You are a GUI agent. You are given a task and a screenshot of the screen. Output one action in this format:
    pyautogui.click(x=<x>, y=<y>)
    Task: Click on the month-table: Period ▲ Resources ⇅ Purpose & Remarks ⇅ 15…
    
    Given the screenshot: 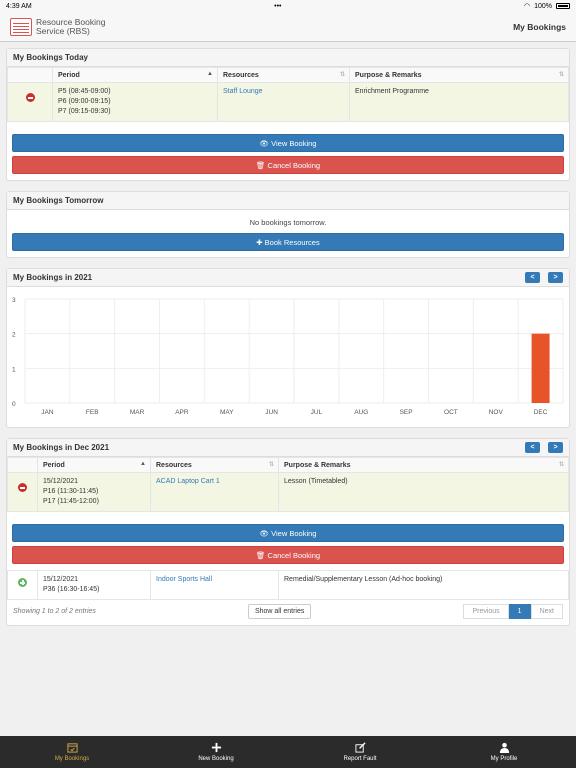 What is the action you would take?
    pyautogui.click(x=288, y=484)
    